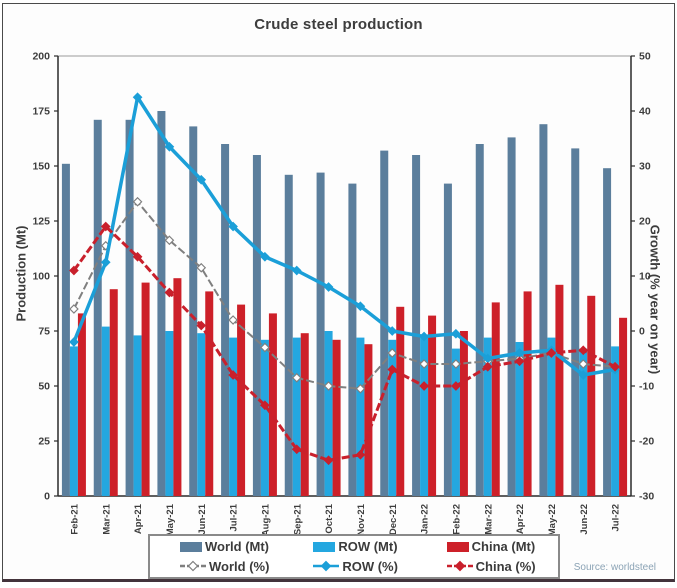  What do you see at coordinates (425, 519) in the screenshot?
I see `x-tick-label: Jan-22` at bounding box center [425, 519].